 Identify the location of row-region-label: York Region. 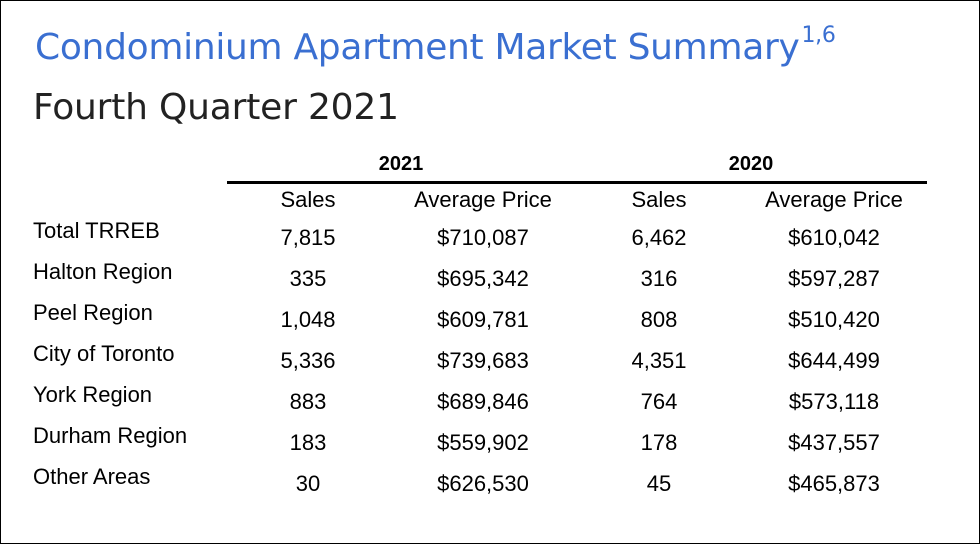
(93, 394).